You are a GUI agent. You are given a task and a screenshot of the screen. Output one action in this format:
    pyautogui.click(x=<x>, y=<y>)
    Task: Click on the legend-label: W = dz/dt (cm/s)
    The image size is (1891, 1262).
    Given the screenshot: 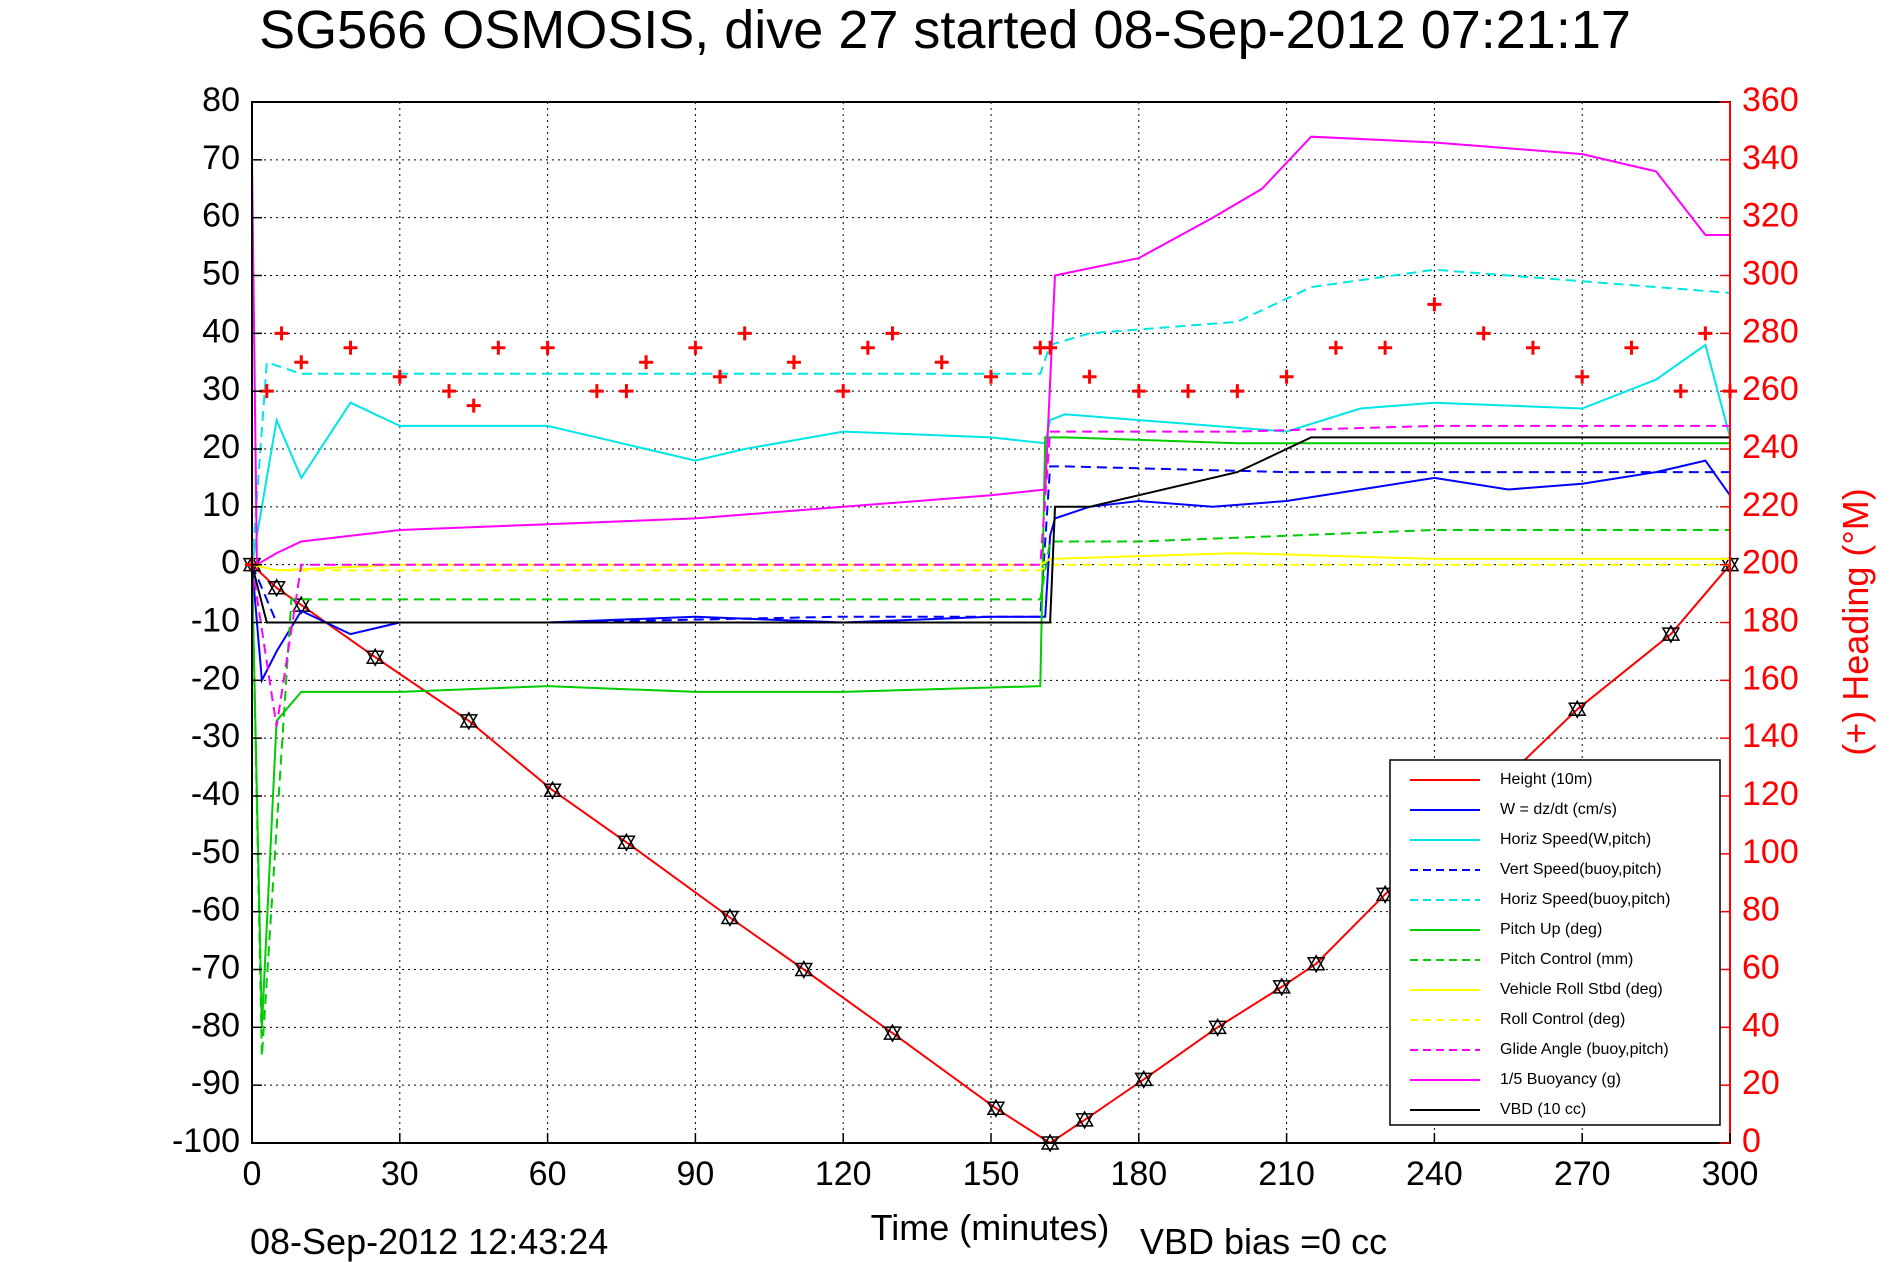 What is the action you would take?
    pyautogui.click(x=1558, y=809)
    